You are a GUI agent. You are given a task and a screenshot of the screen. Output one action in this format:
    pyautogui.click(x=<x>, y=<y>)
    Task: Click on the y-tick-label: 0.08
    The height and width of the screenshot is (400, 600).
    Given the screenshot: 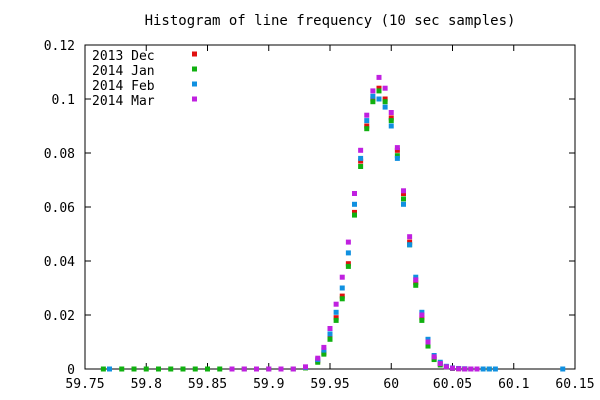 What is the action you would take?
    pyautogui.click(x=59, y=154)
    